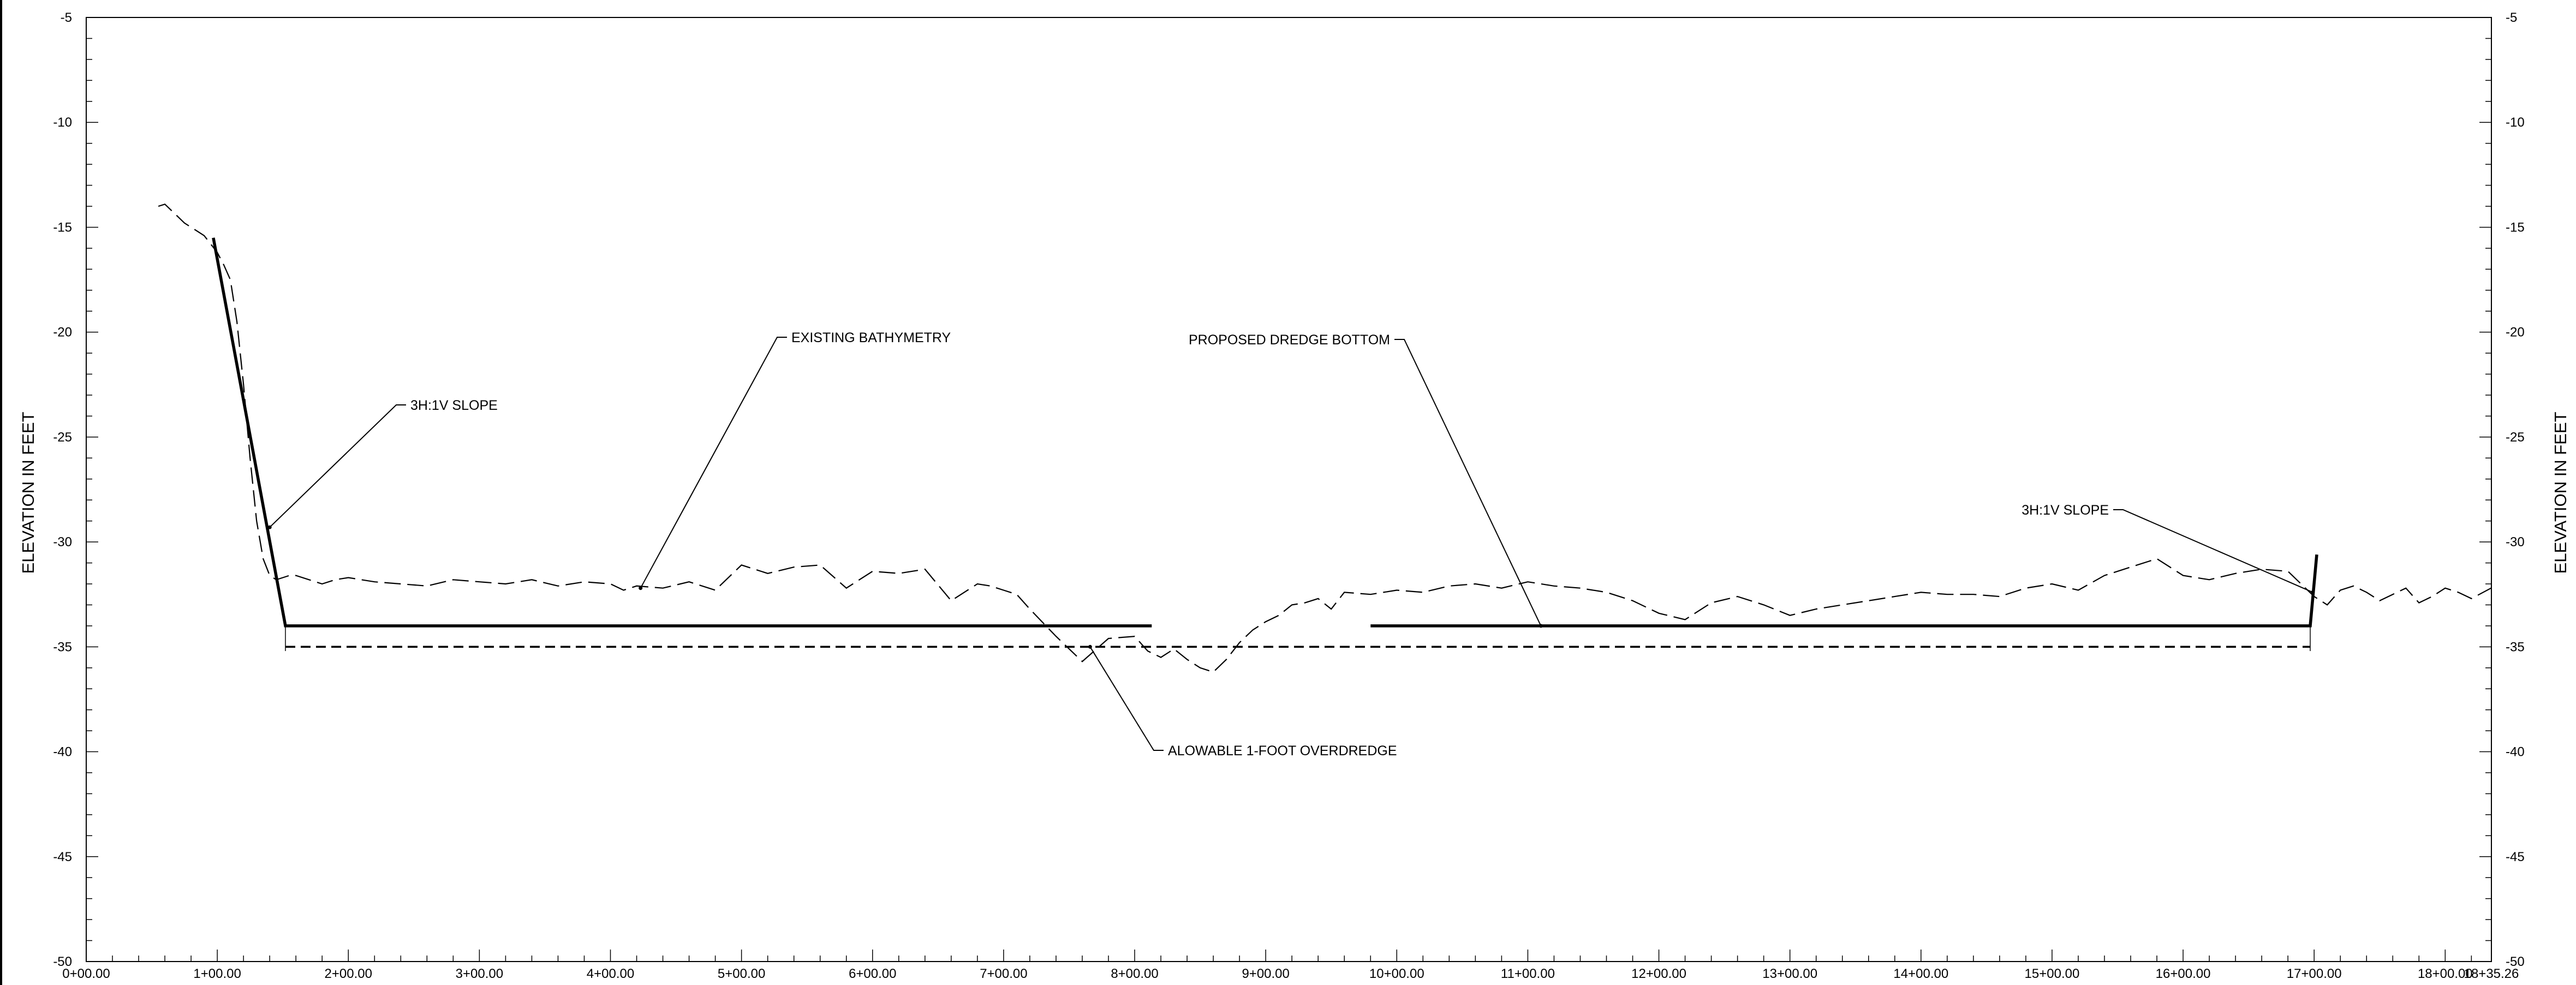  What do you see at coordinates (1265, 974) in the screenshot?
I see `x-tick-label: 9+00.00` at bounding box center [1265, 974].